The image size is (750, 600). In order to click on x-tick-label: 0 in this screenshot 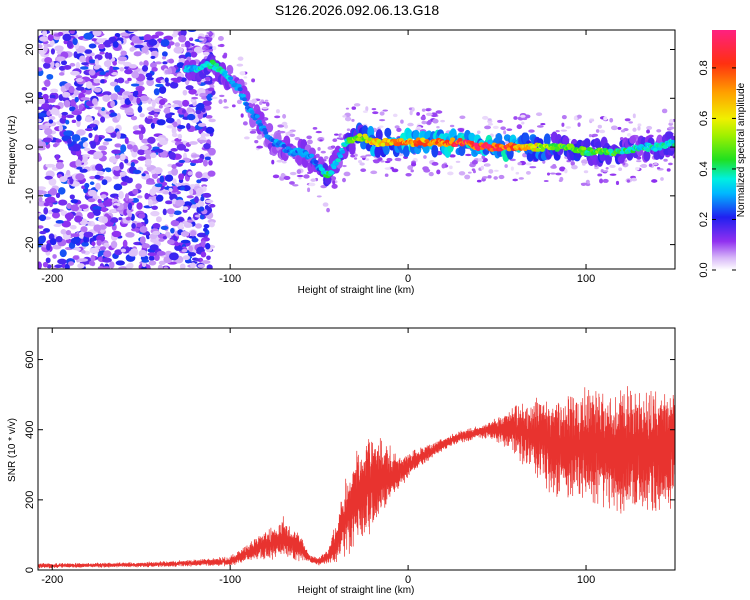, I will do `click(408, 279)`.